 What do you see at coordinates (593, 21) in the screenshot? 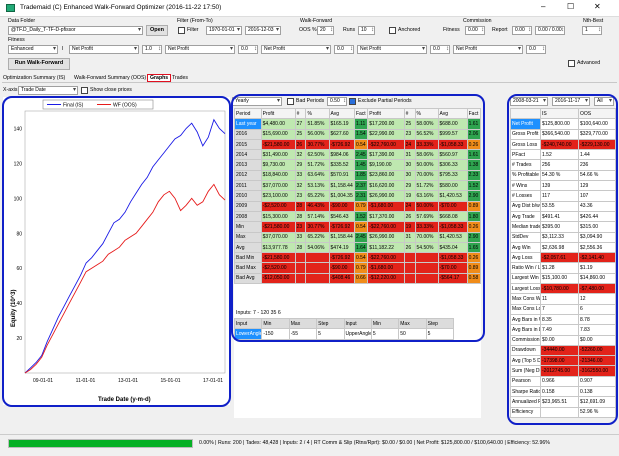
I see `nth-best-label: Nth-Best` at bounding box center [593, 21].